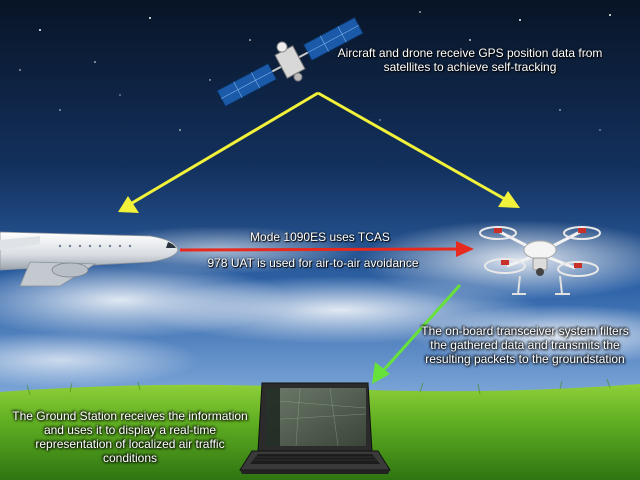  What do you see at coordinates (89, 259) in the screenshot?
I see `airliner-icon` at bounding box center [89, 259].